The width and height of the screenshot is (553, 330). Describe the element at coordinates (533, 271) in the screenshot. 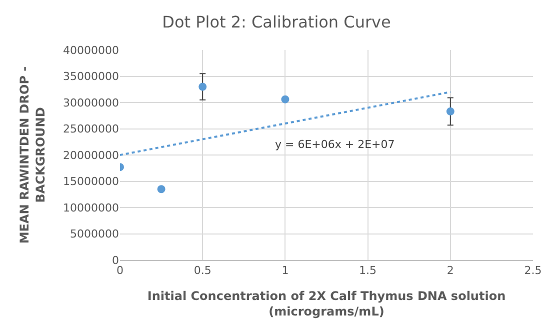

I see `x-tick-label: 2.5` at that location.